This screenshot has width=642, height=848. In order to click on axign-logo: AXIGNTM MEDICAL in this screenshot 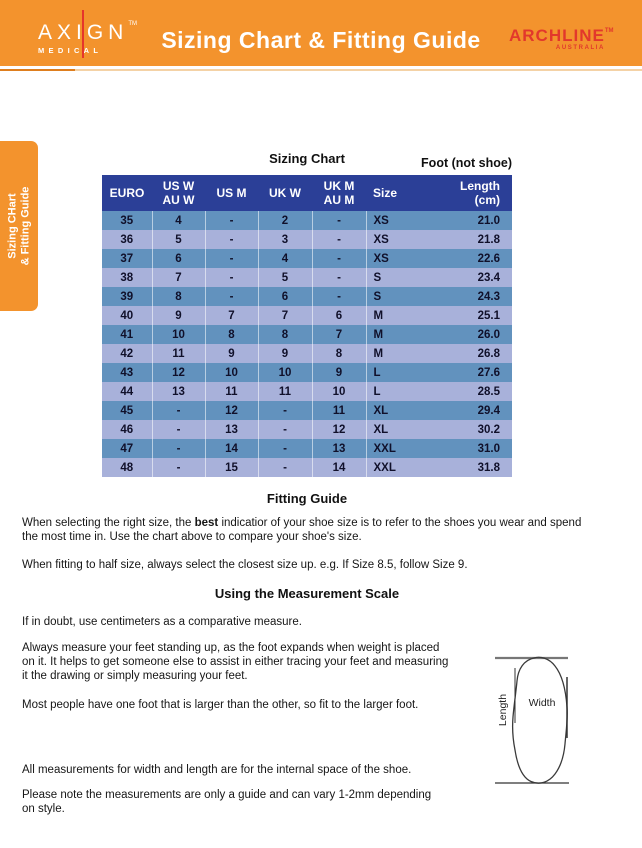, I will do `click(88, 34)`.